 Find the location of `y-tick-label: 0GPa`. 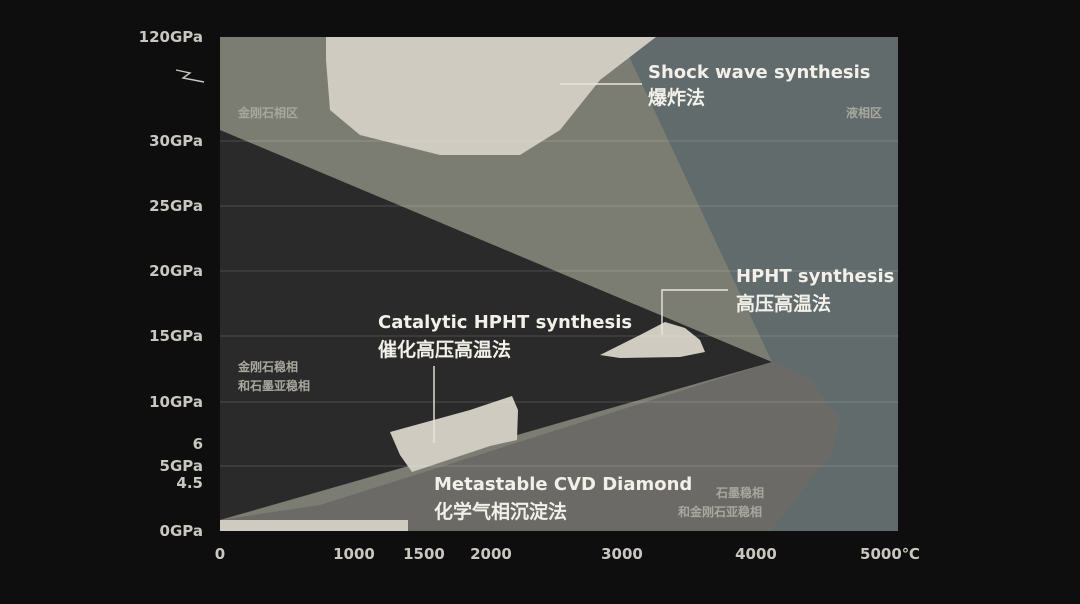

y-tick-label: 0GPa is located at coordinates (181, 531).